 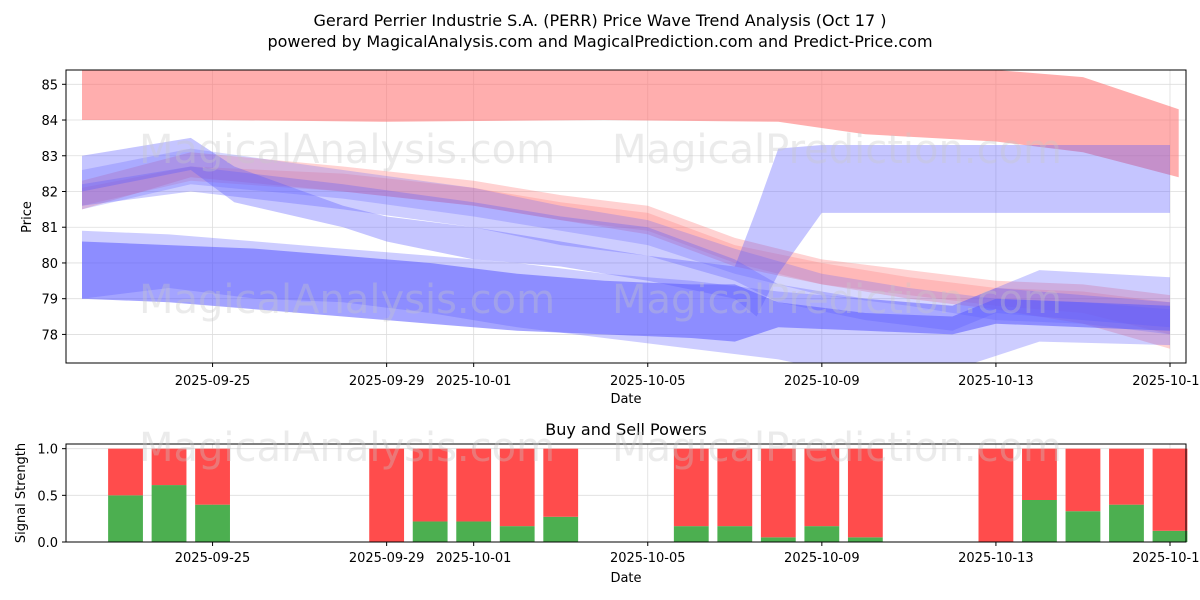 I want to click on watermark-analysis-mid: MagicalAnalysis.com, so click(x=347, y=300).